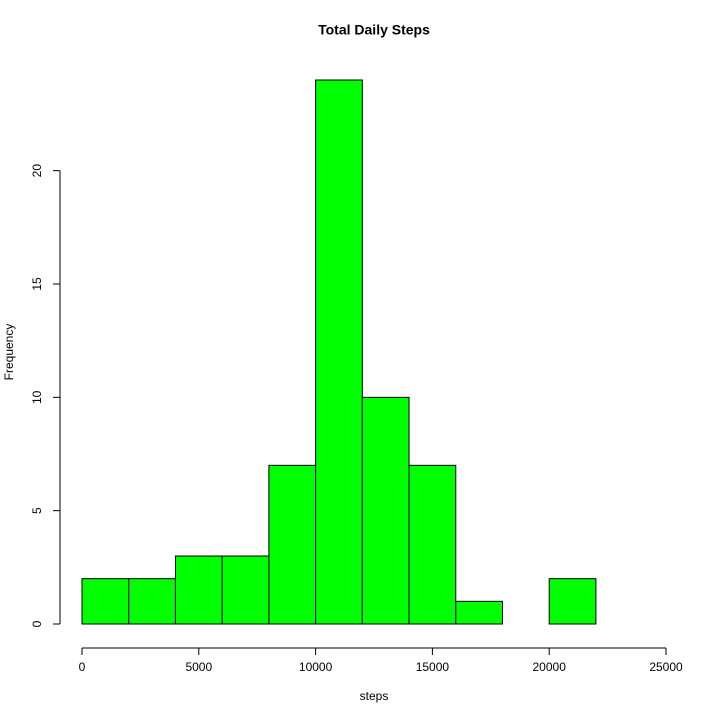 This screenshot has width=720, height=720. Describe the element at coordinates (37, 623) in the screenshot. I see `y-tick-label: 0` at that location.